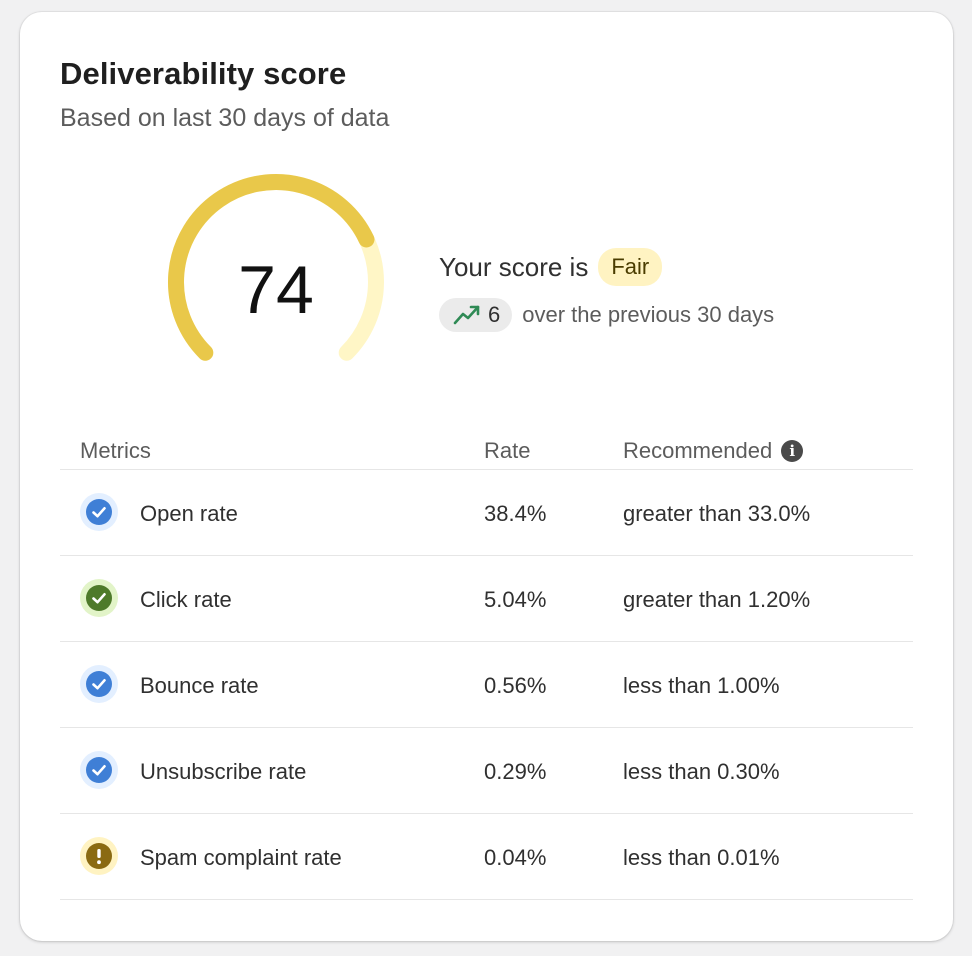 This screenshot has height=956, width=972. What do you see at coordinates (515, 685) in the screenshot?
I see `metric-rate: 0.56%` at bounding box center [515, 685].